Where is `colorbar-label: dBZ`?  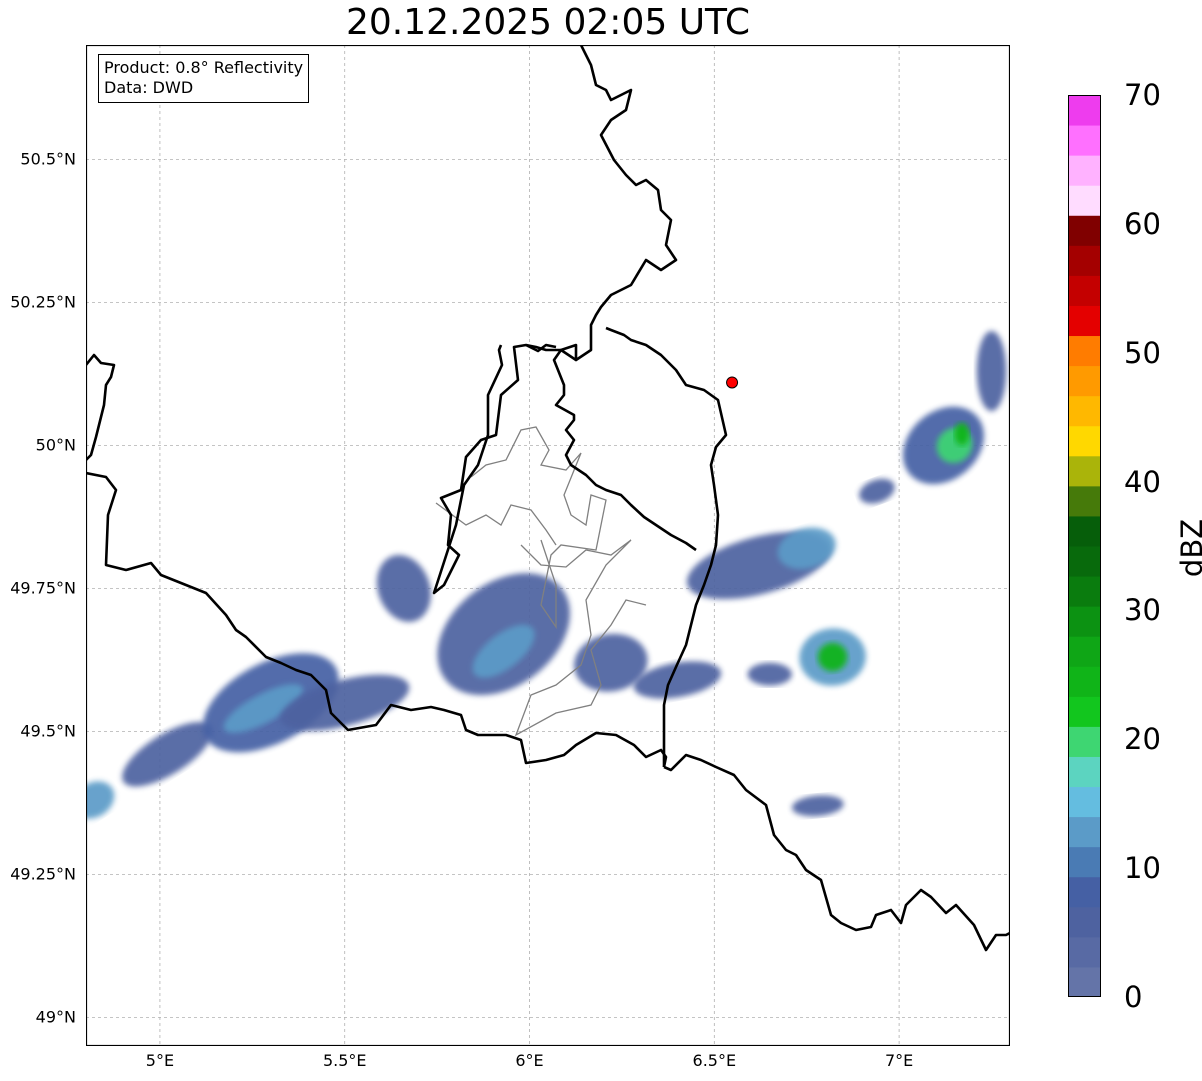 colorbar-label: dBZ is located at coordinates (1188, 548).